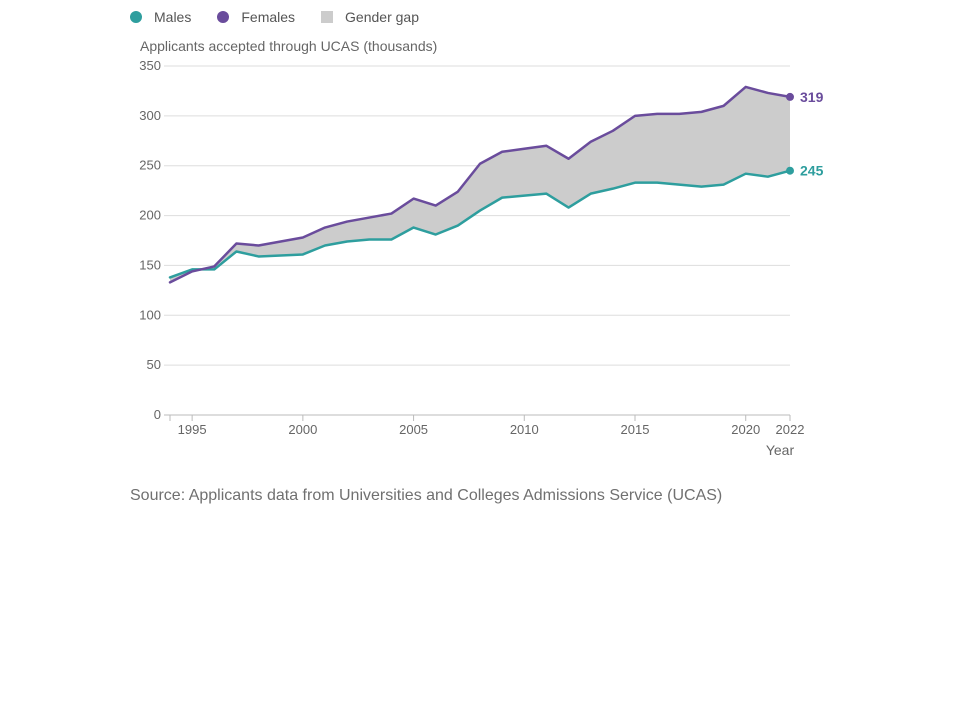 The height and width of the screenshot is (720, 960). I want to click on legend-label-gender-gap: Gender gap, so click(382, 17).